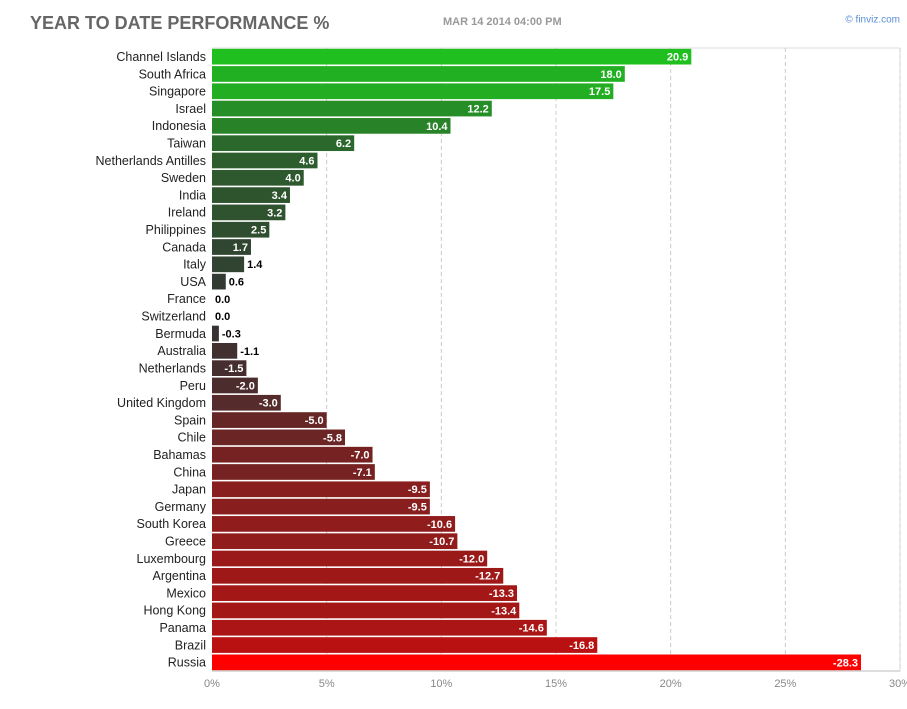 The width and height of the screenshot is (907, 709). I want to click on value-label: 4.6, so click(306, 161).